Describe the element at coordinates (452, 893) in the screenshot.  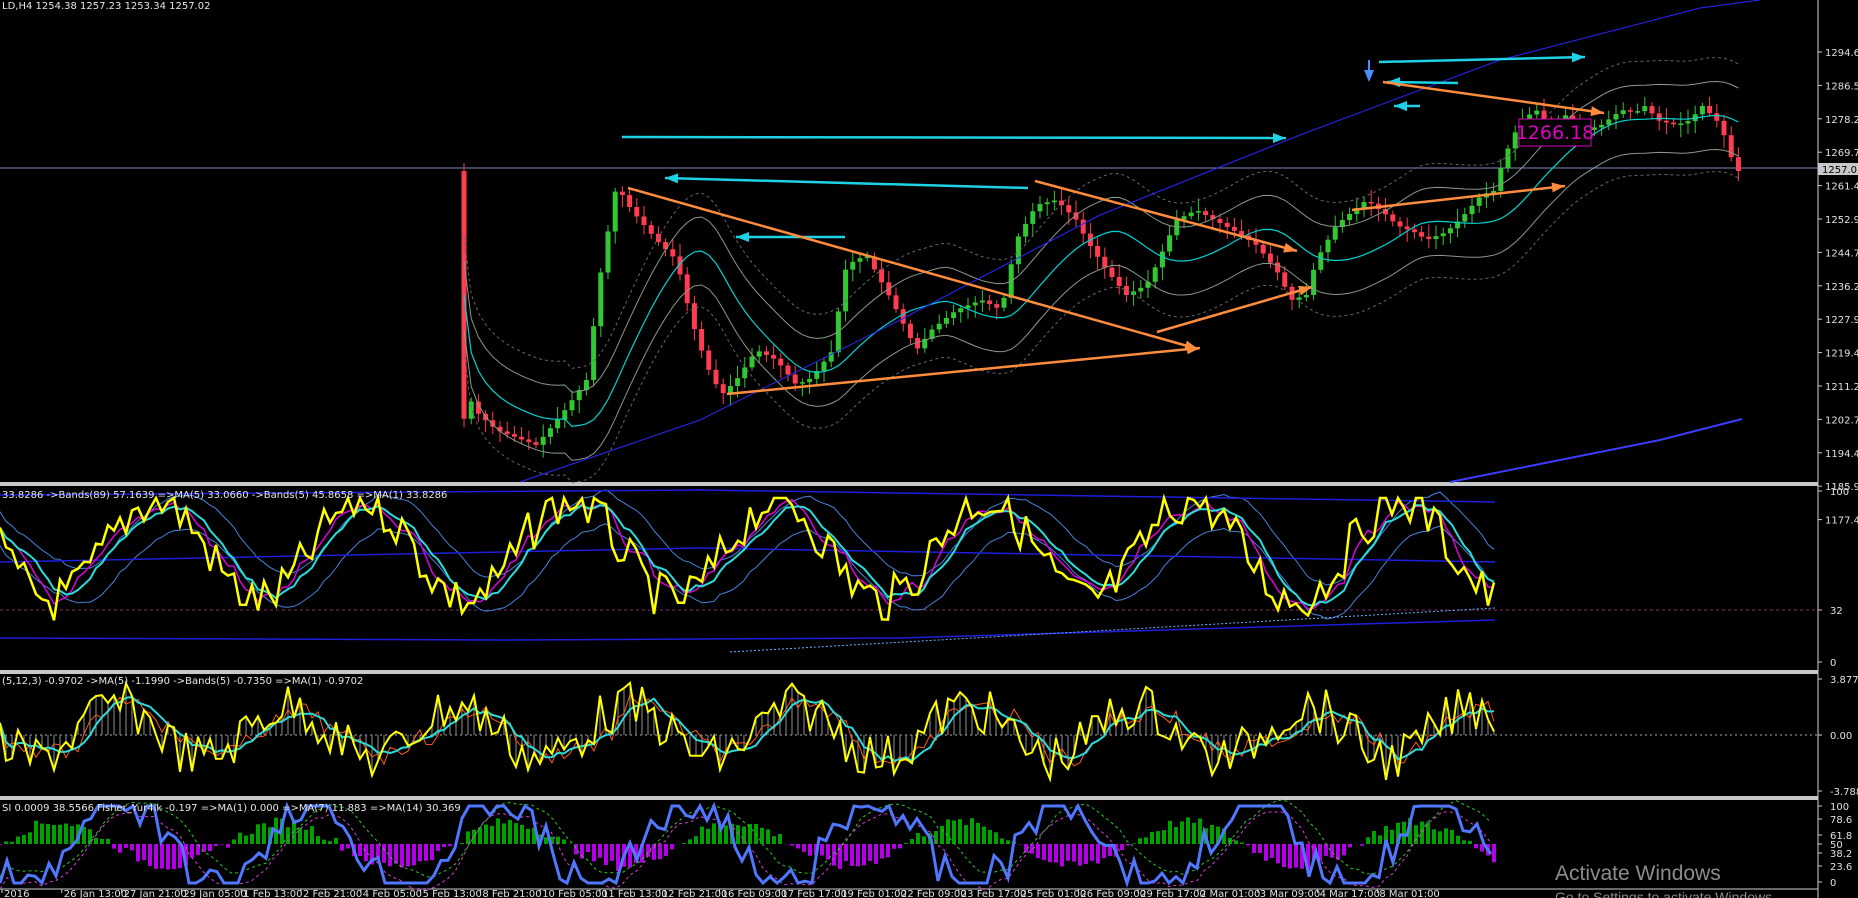
I see `time-tick-label: 5 Feb 13:00` at that location.